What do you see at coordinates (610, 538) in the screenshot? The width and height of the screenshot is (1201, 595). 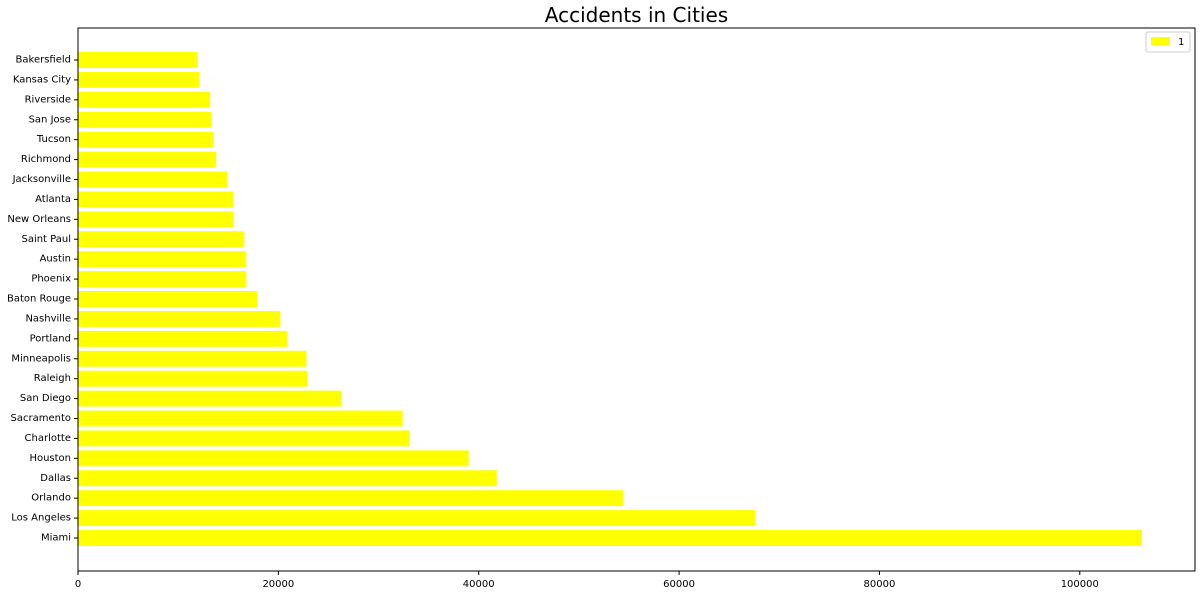 I see `bar-miami` at bounding box center [610, 538].